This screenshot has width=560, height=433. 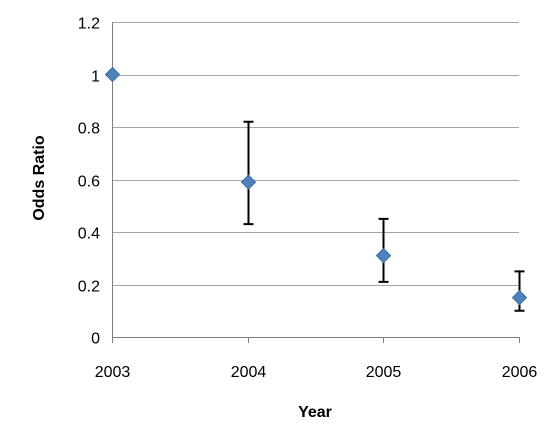 I want to click on y-tick-label: 0.6, so click(x=89, y=182).